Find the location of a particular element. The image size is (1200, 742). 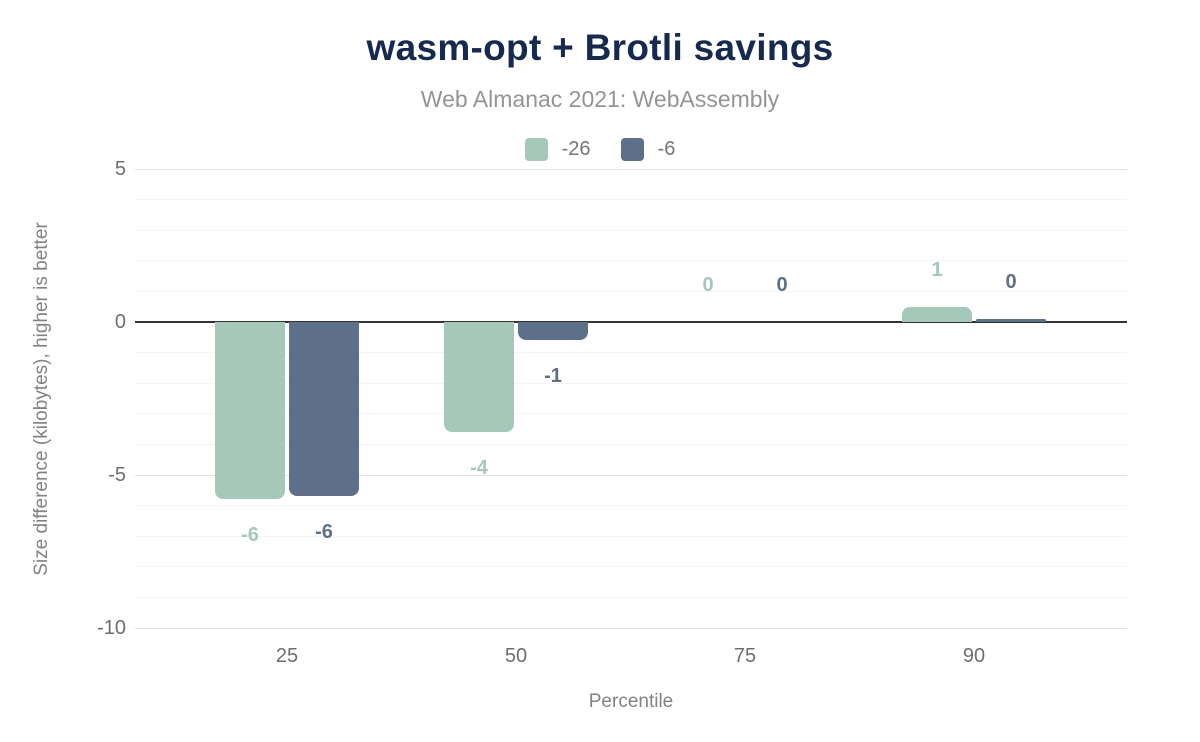

legend-item--26: -26 is located at coordinates (557, 149).